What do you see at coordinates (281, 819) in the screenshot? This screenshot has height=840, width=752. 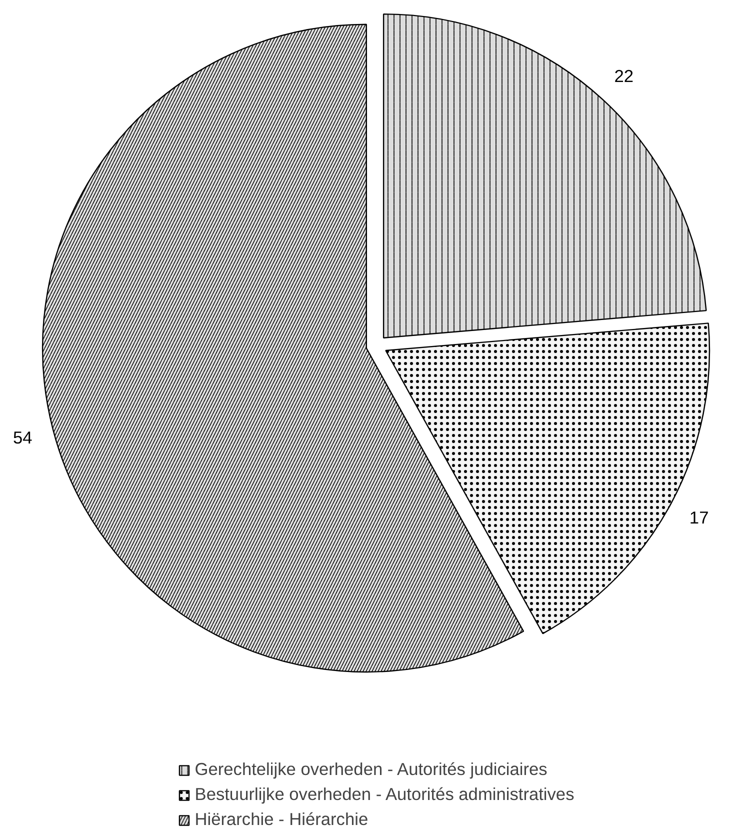 I see `legend-label: Hiërarchie - Hiérarchie` at bounding box center [281, 819].